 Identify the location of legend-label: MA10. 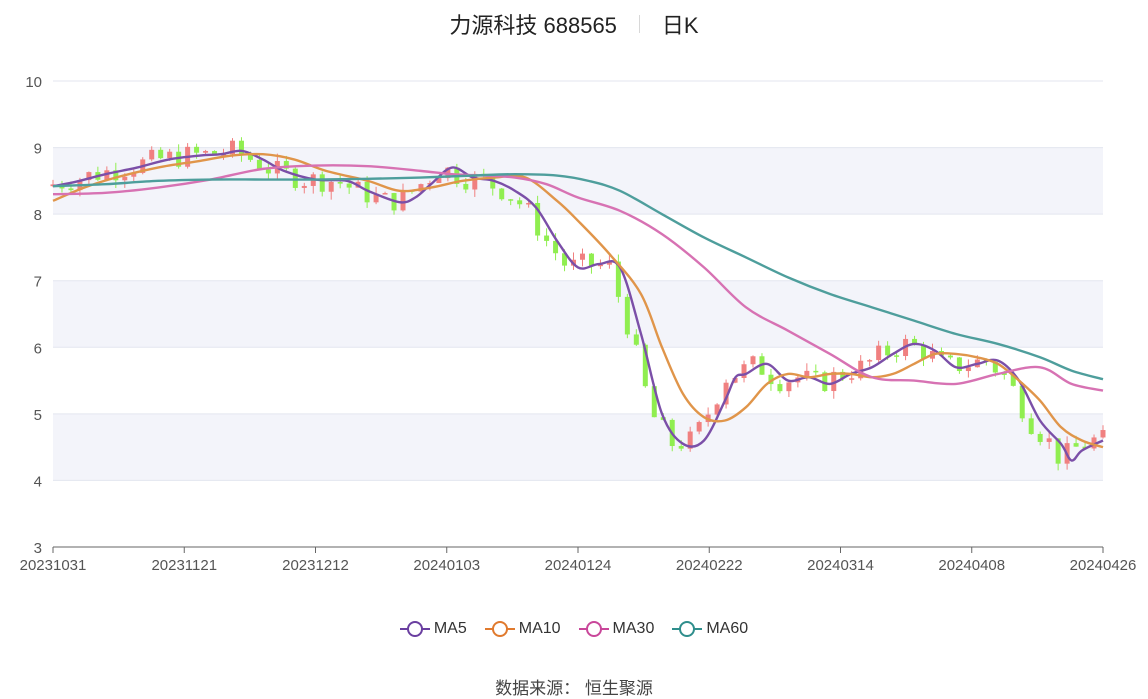
(539, 628).